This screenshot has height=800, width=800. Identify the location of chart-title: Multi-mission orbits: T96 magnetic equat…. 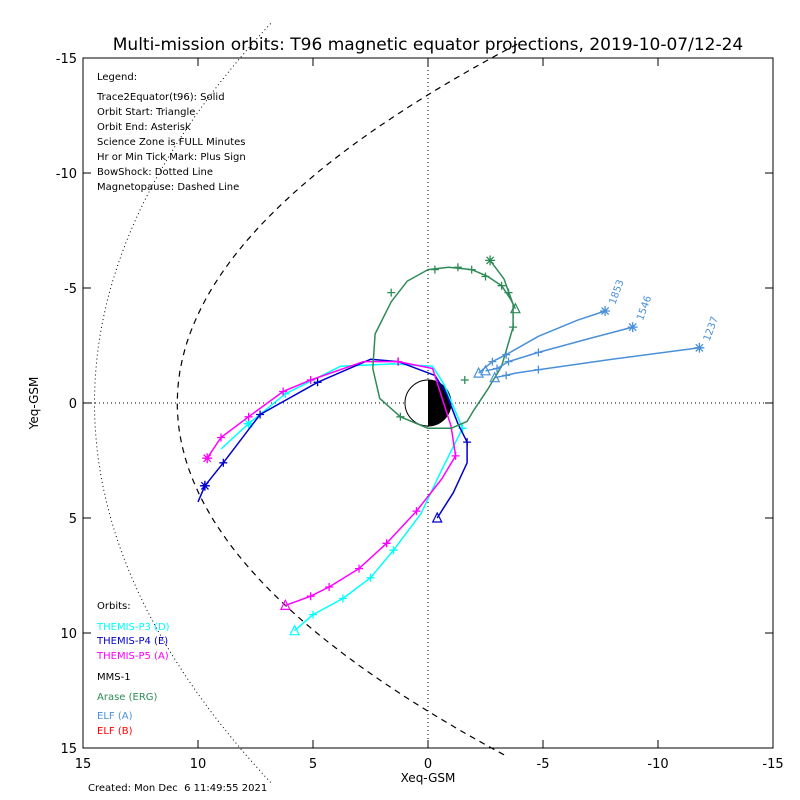
(428, 45).